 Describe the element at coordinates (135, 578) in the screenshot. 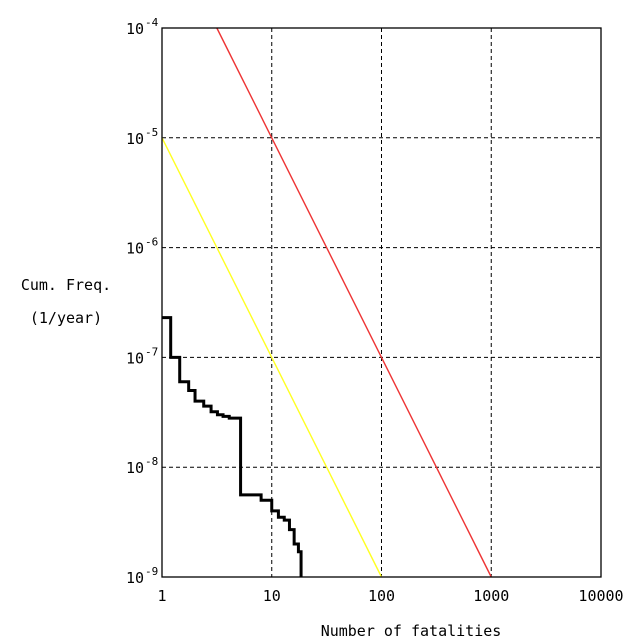

I see `y-tick-base-5: 10` at that location.